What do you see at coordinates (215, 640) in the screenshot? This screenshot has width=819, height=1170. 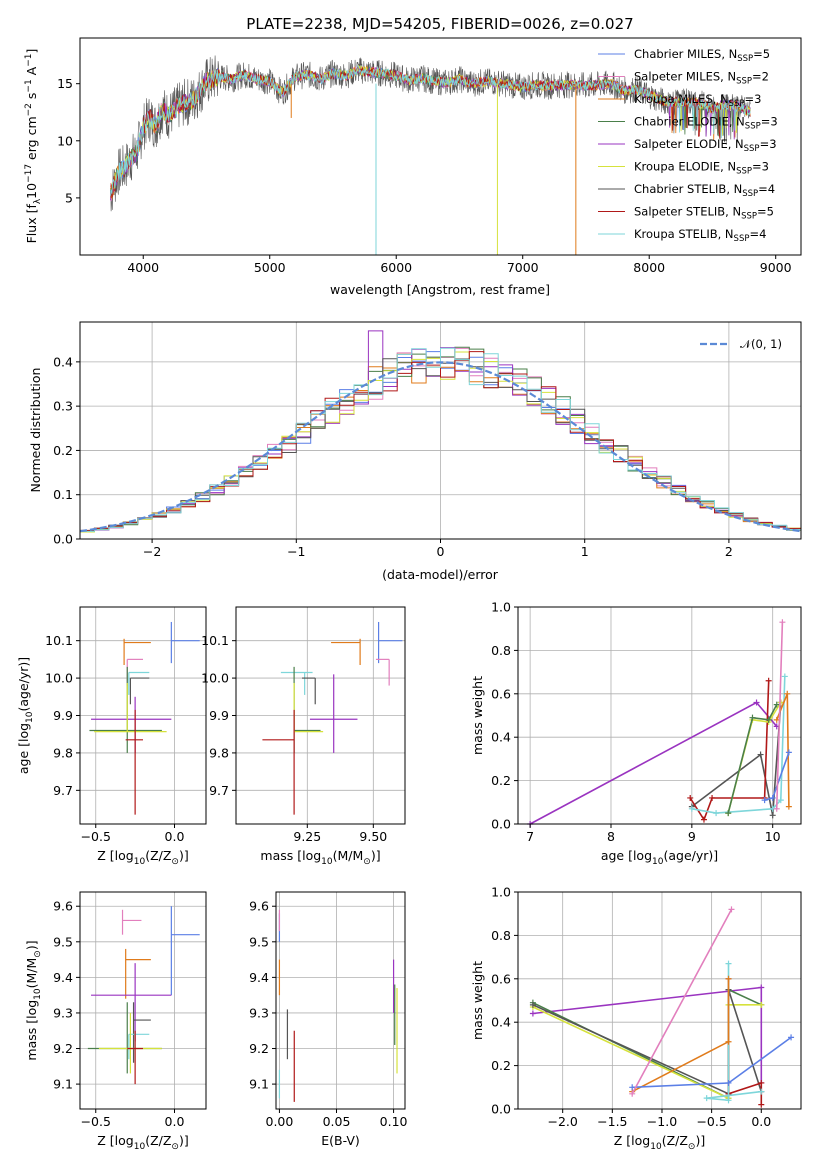 I see `y-tick-label: 10.1` at bounding box center [215, 640].